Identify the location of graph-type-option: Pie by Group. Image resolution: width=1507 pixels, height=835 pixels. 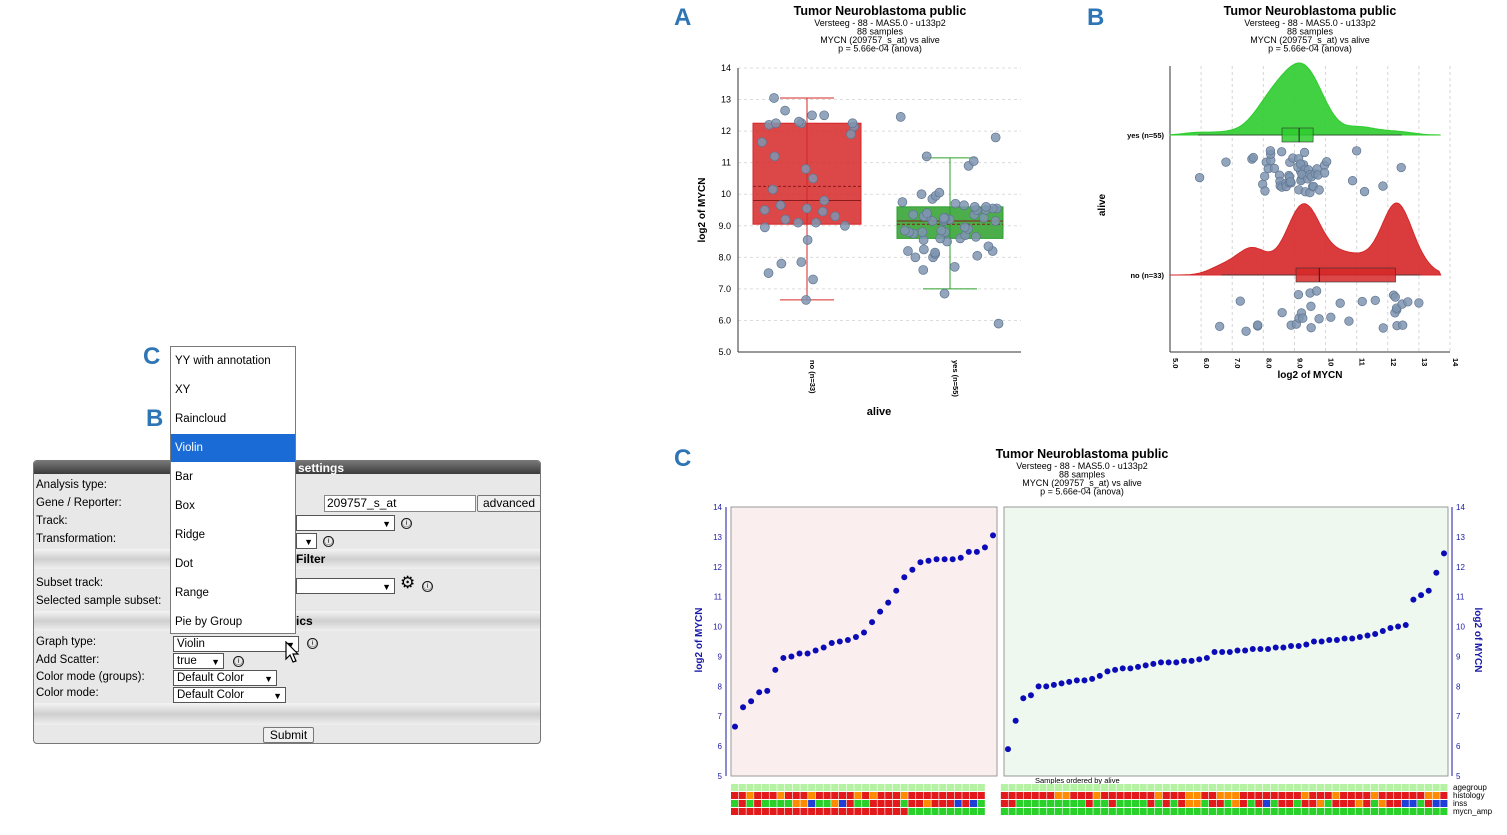
(209, 622).